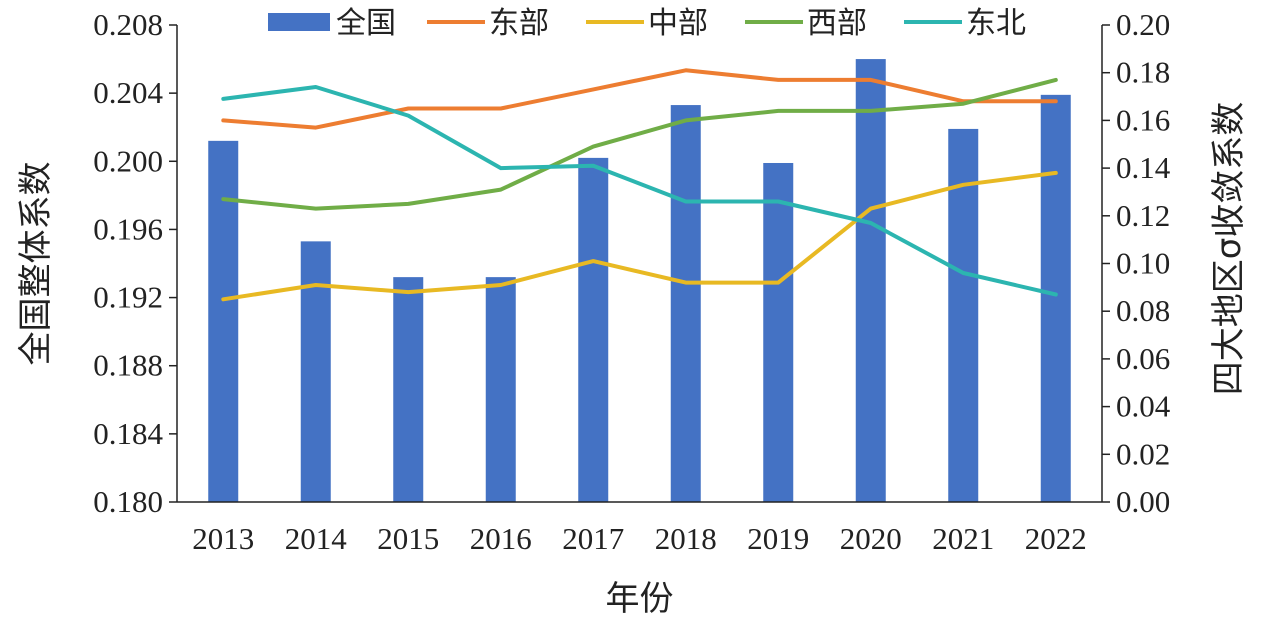 The image size is (1269, 625). I want to click on left-tick-label: 0.200, so click(128, 160).